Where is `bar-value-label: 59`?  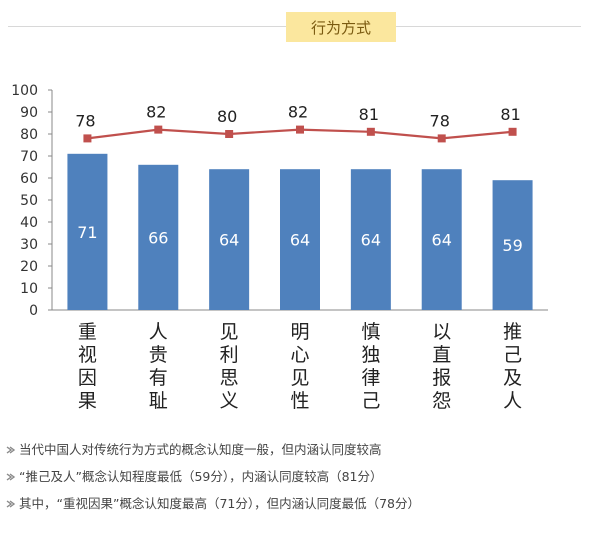
bar-value-label: 59 is located at coordinates (512, 245).